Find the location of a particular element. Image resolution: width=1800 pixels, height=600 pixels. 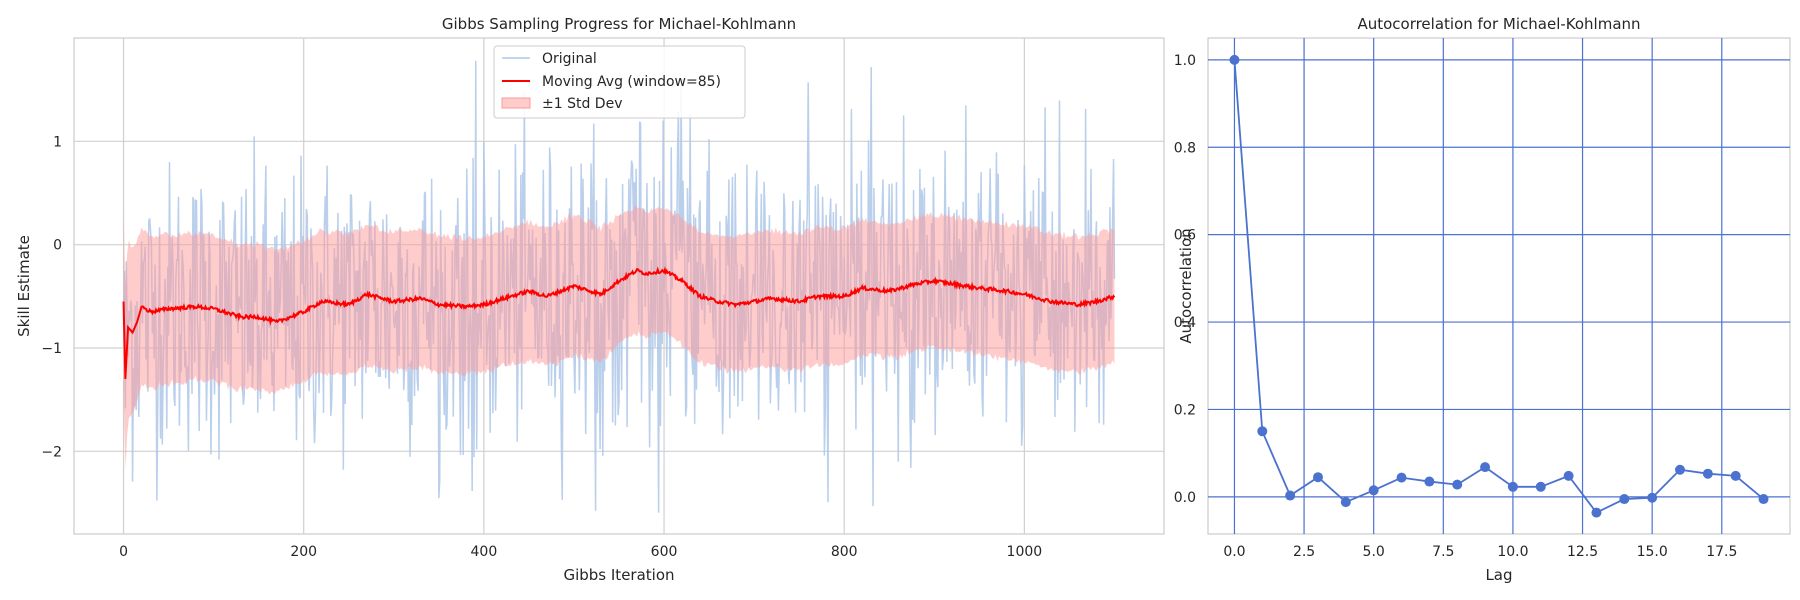

gibbs-y-tick-label: −1 is located at coordinates (51, 349).